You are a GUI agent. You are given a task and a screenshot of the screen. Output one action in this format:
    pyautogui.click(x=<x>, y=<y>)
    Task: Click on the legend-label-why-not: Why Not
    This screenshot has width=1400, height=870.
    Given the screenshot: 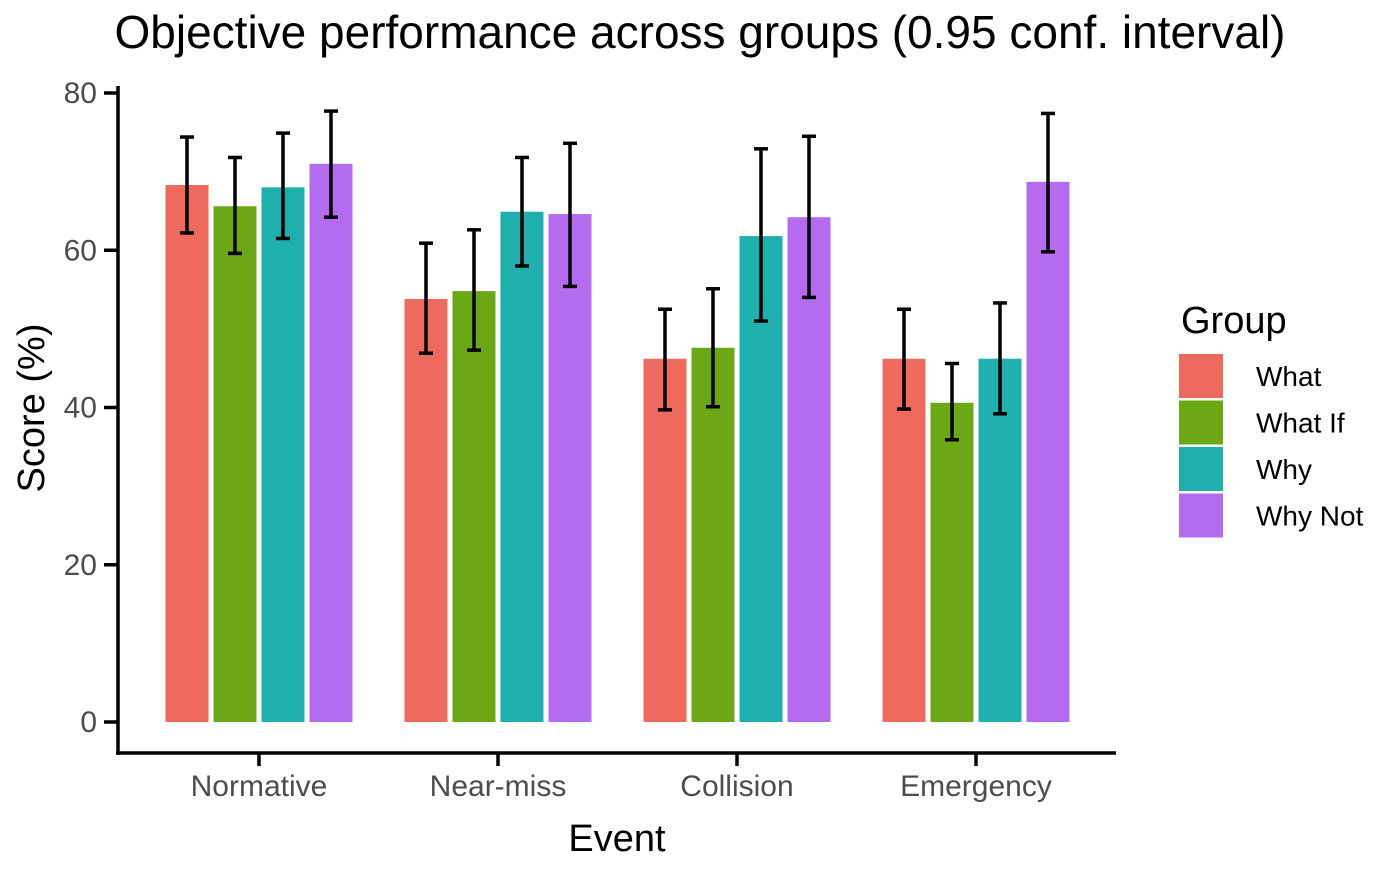 What is the action you would take?
    pyautogui.click(x=1310, y=516)
    